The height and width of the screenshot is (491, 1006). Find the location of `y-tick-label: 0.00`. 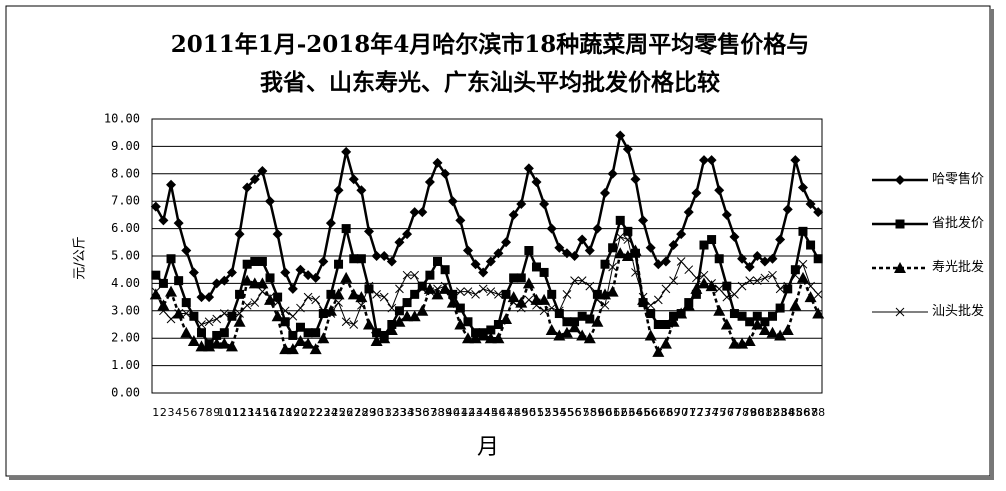

y-tick-label: 0.00 is located at coordinates (125, 393).